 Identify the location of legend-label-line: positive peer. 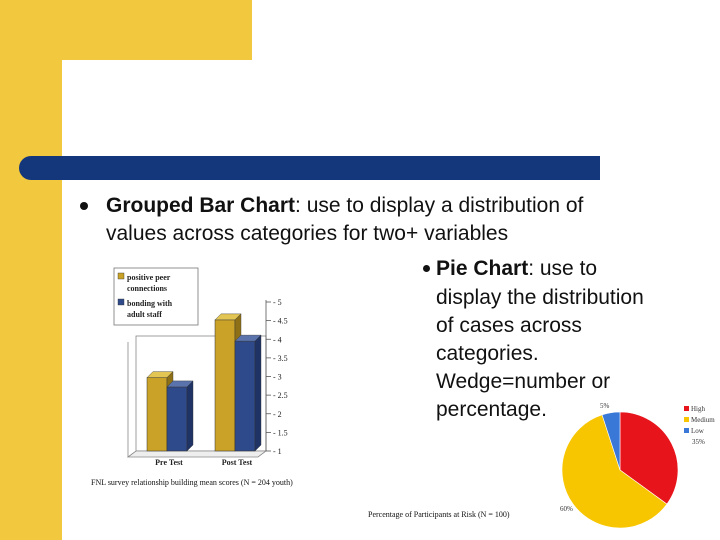
(149, 277).